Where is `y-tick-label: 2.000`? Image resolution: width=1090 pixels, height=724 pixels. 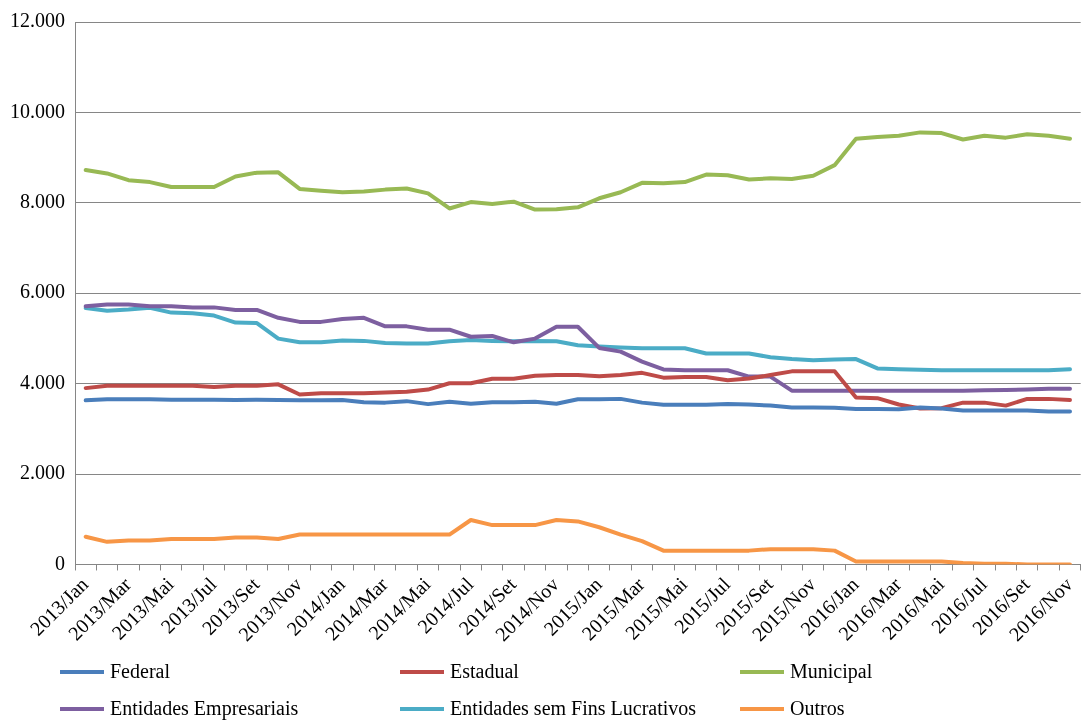 y-tick-label: 2.000 is located at coordinates (42, 472).